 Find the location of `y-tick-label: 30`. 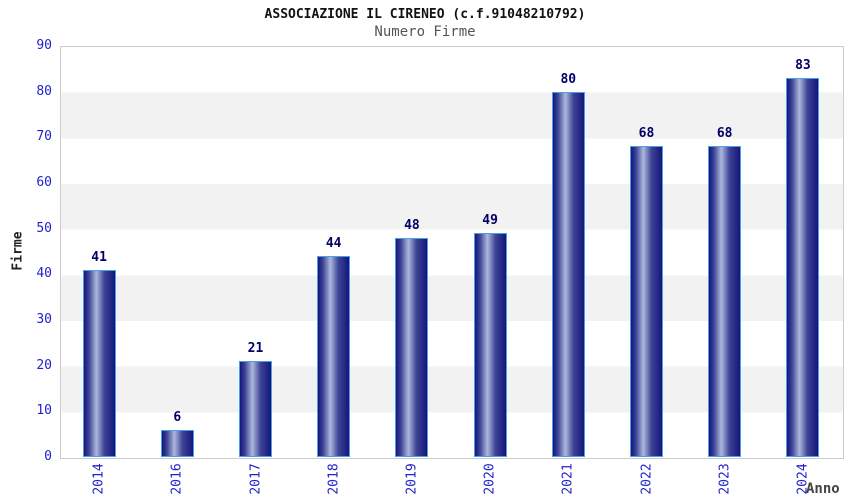

y-tick-label: 30 is located at coordinates (44, 319).